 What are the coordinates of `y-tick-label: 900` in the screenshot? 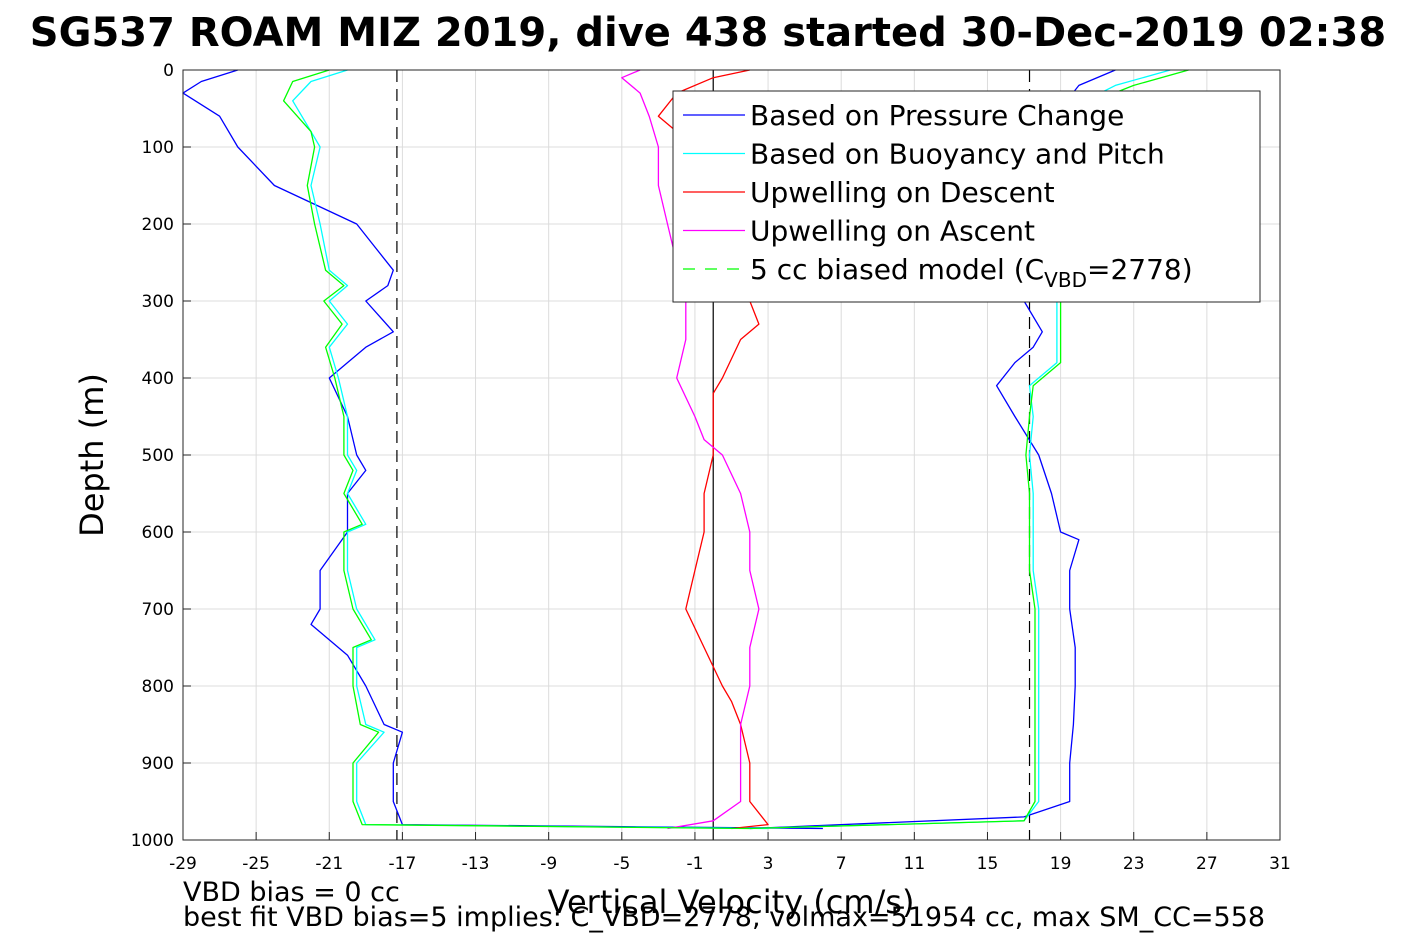 It's located at (158, 764).